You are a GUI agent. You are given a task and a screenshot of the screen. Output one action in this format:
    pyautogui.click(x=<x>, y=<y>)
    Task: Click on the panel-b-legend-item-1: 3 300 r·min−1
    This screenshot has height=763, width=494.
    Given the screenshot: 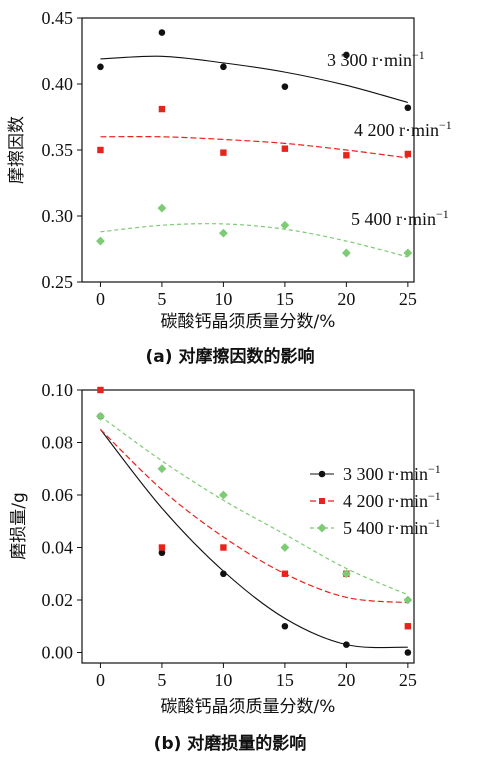 What is the action you would take?
    pyautogui.click(x=375, y=473)
    